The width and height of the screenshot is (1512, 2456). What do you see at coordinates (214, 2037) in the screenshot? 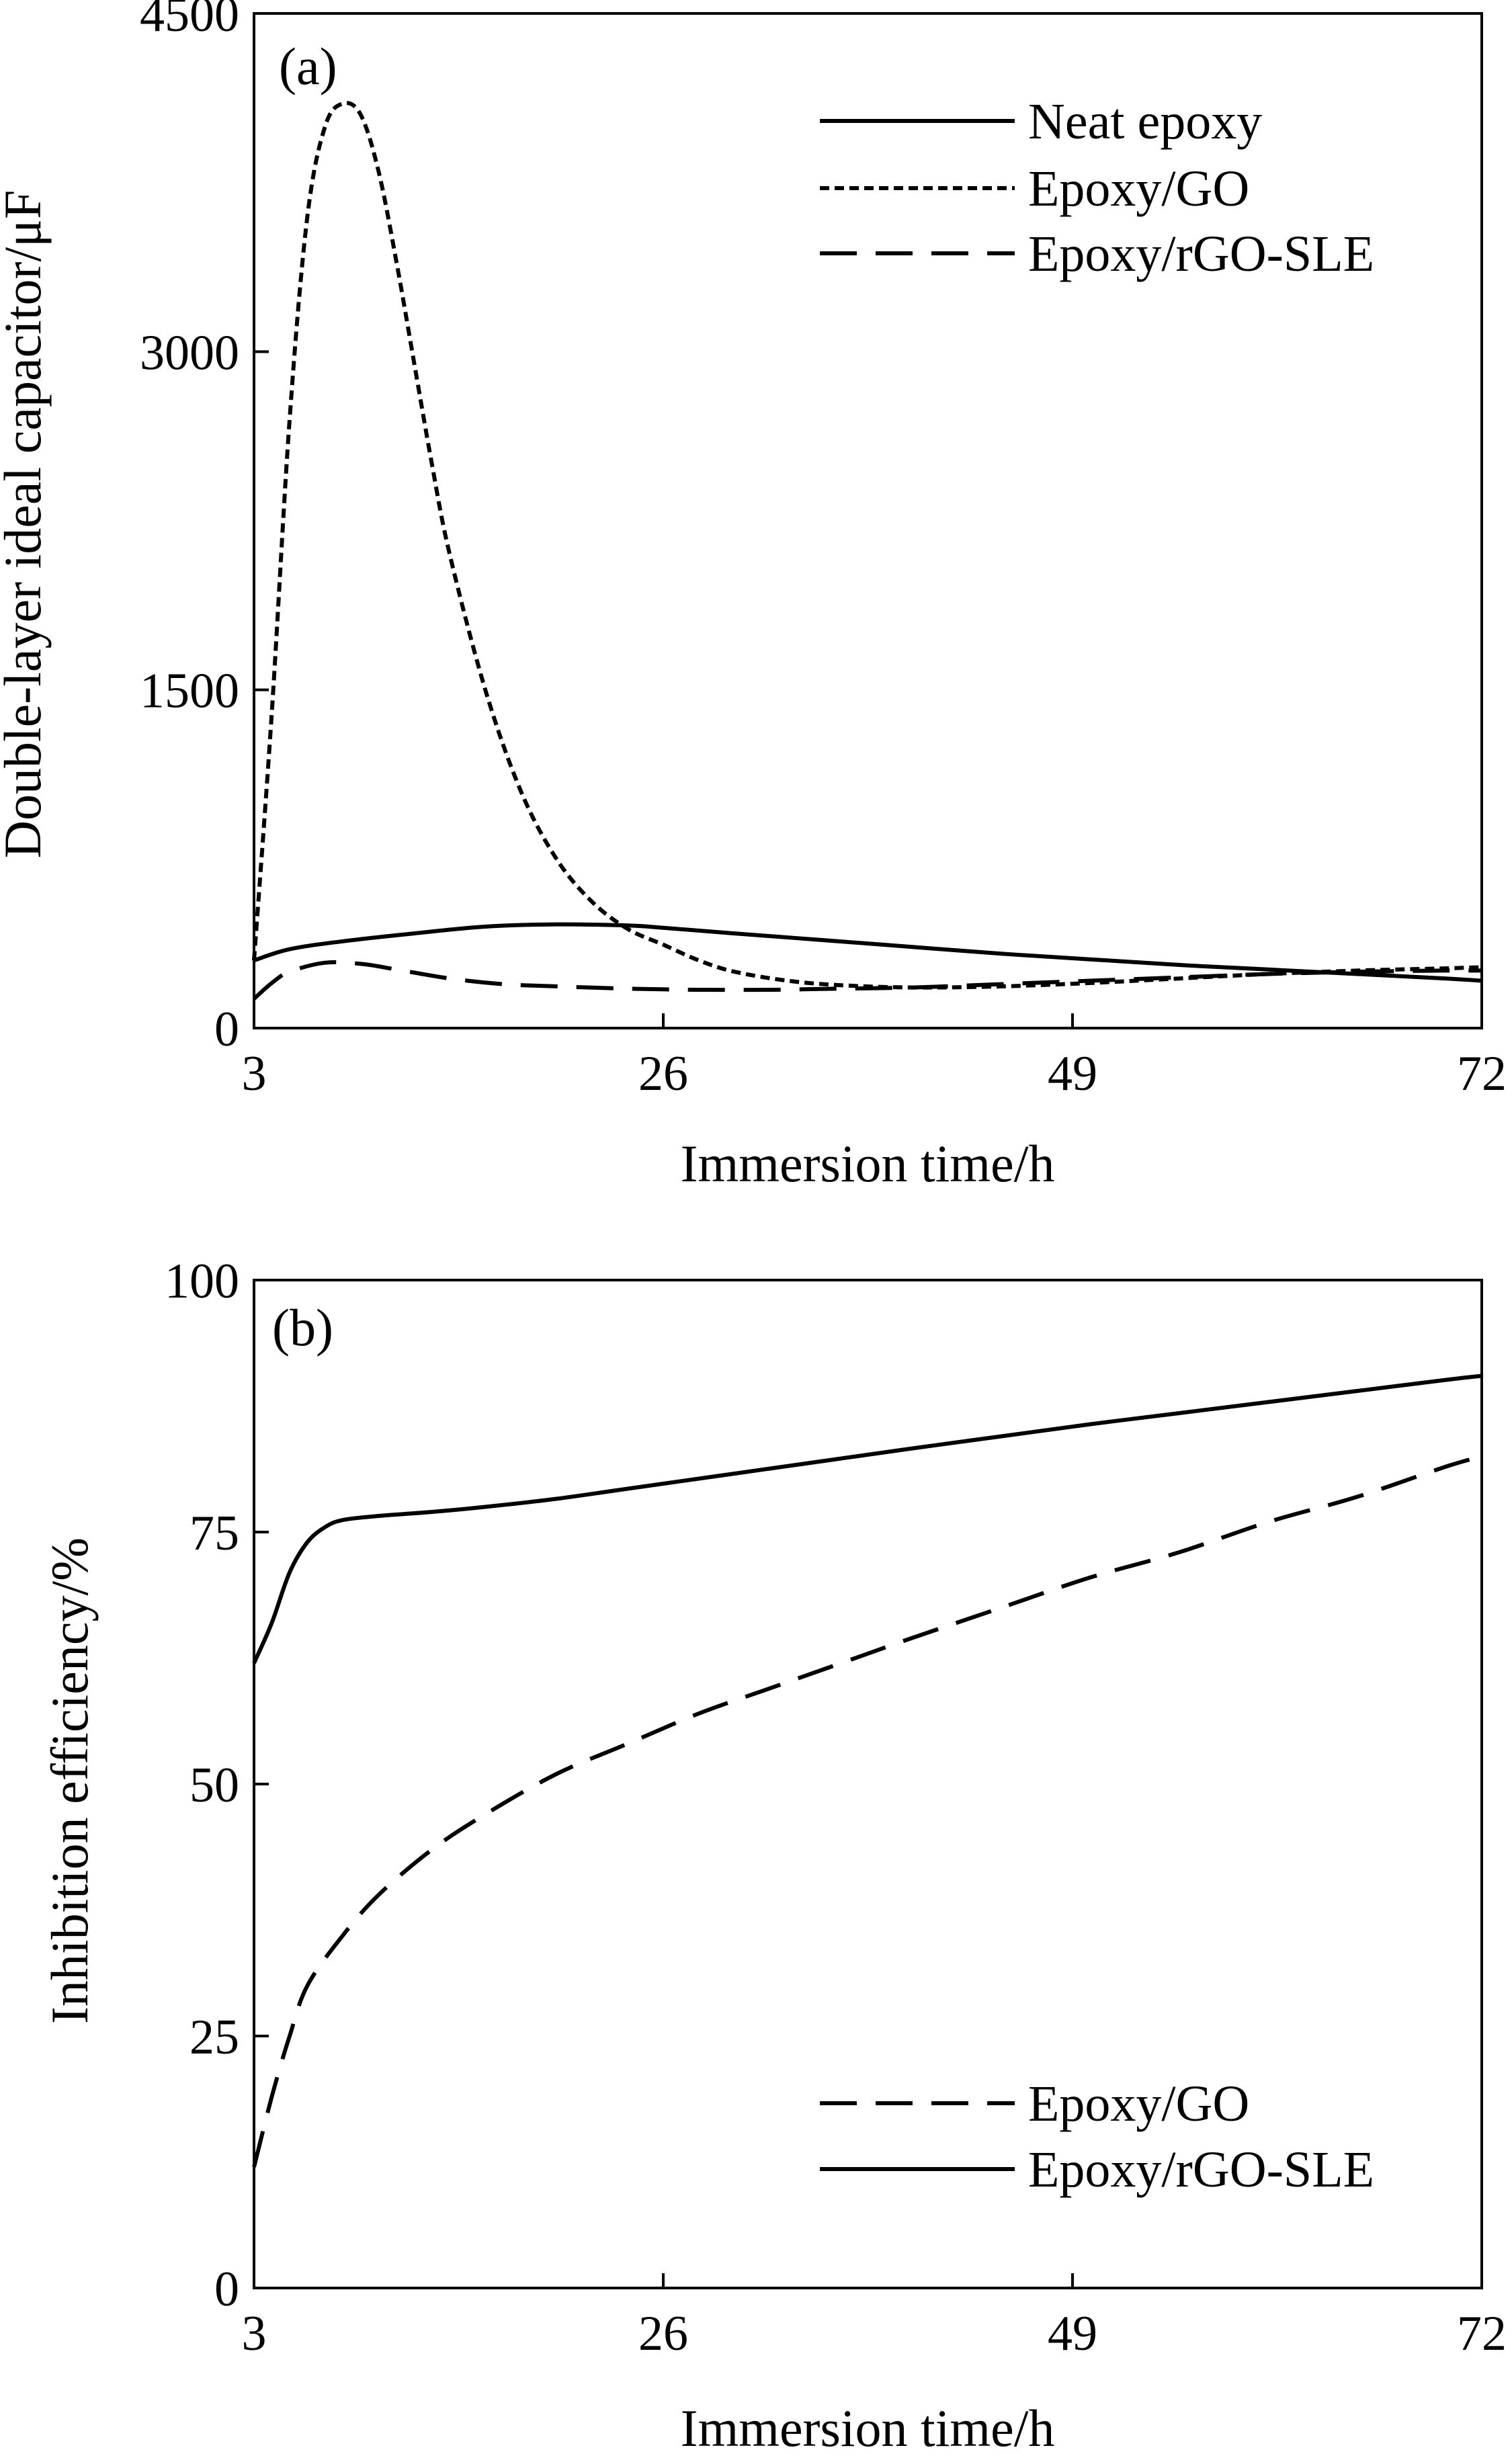
I see `b-y-tick-label-25: 25` at bounding box center [214, 2037].